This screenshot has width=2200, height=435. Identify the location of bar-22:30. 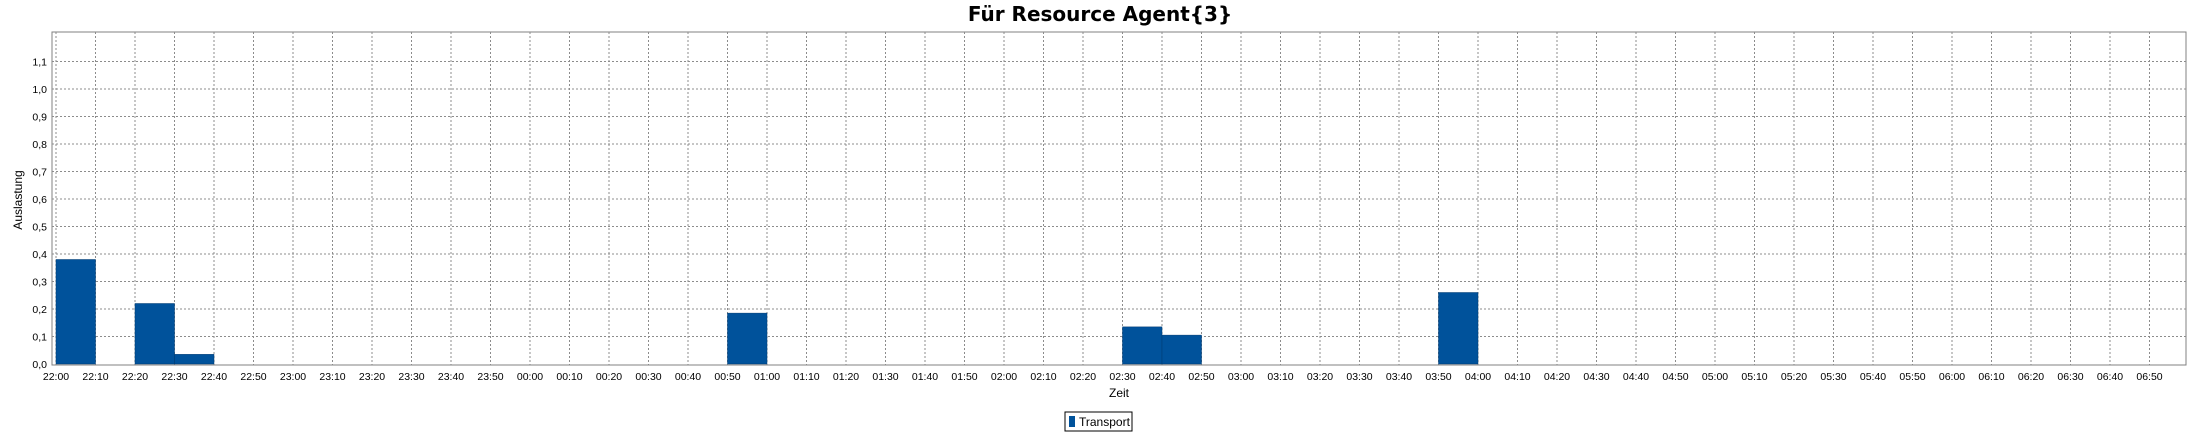
(194, 359).